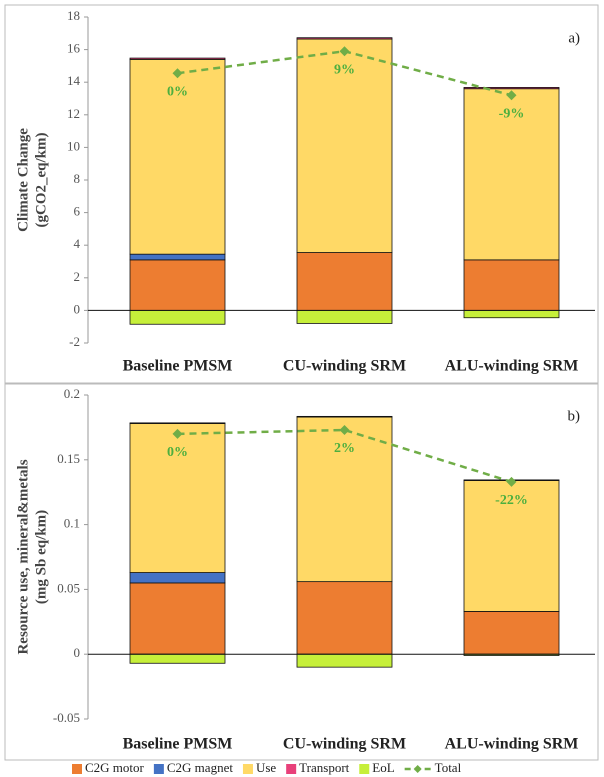 Image resolution: width=604 pixels, height=777 pixels. What do you see at coordinates (77, 178) in the screenshot?
I see `y-tick-label: 8` at bounding box center [77, 178].